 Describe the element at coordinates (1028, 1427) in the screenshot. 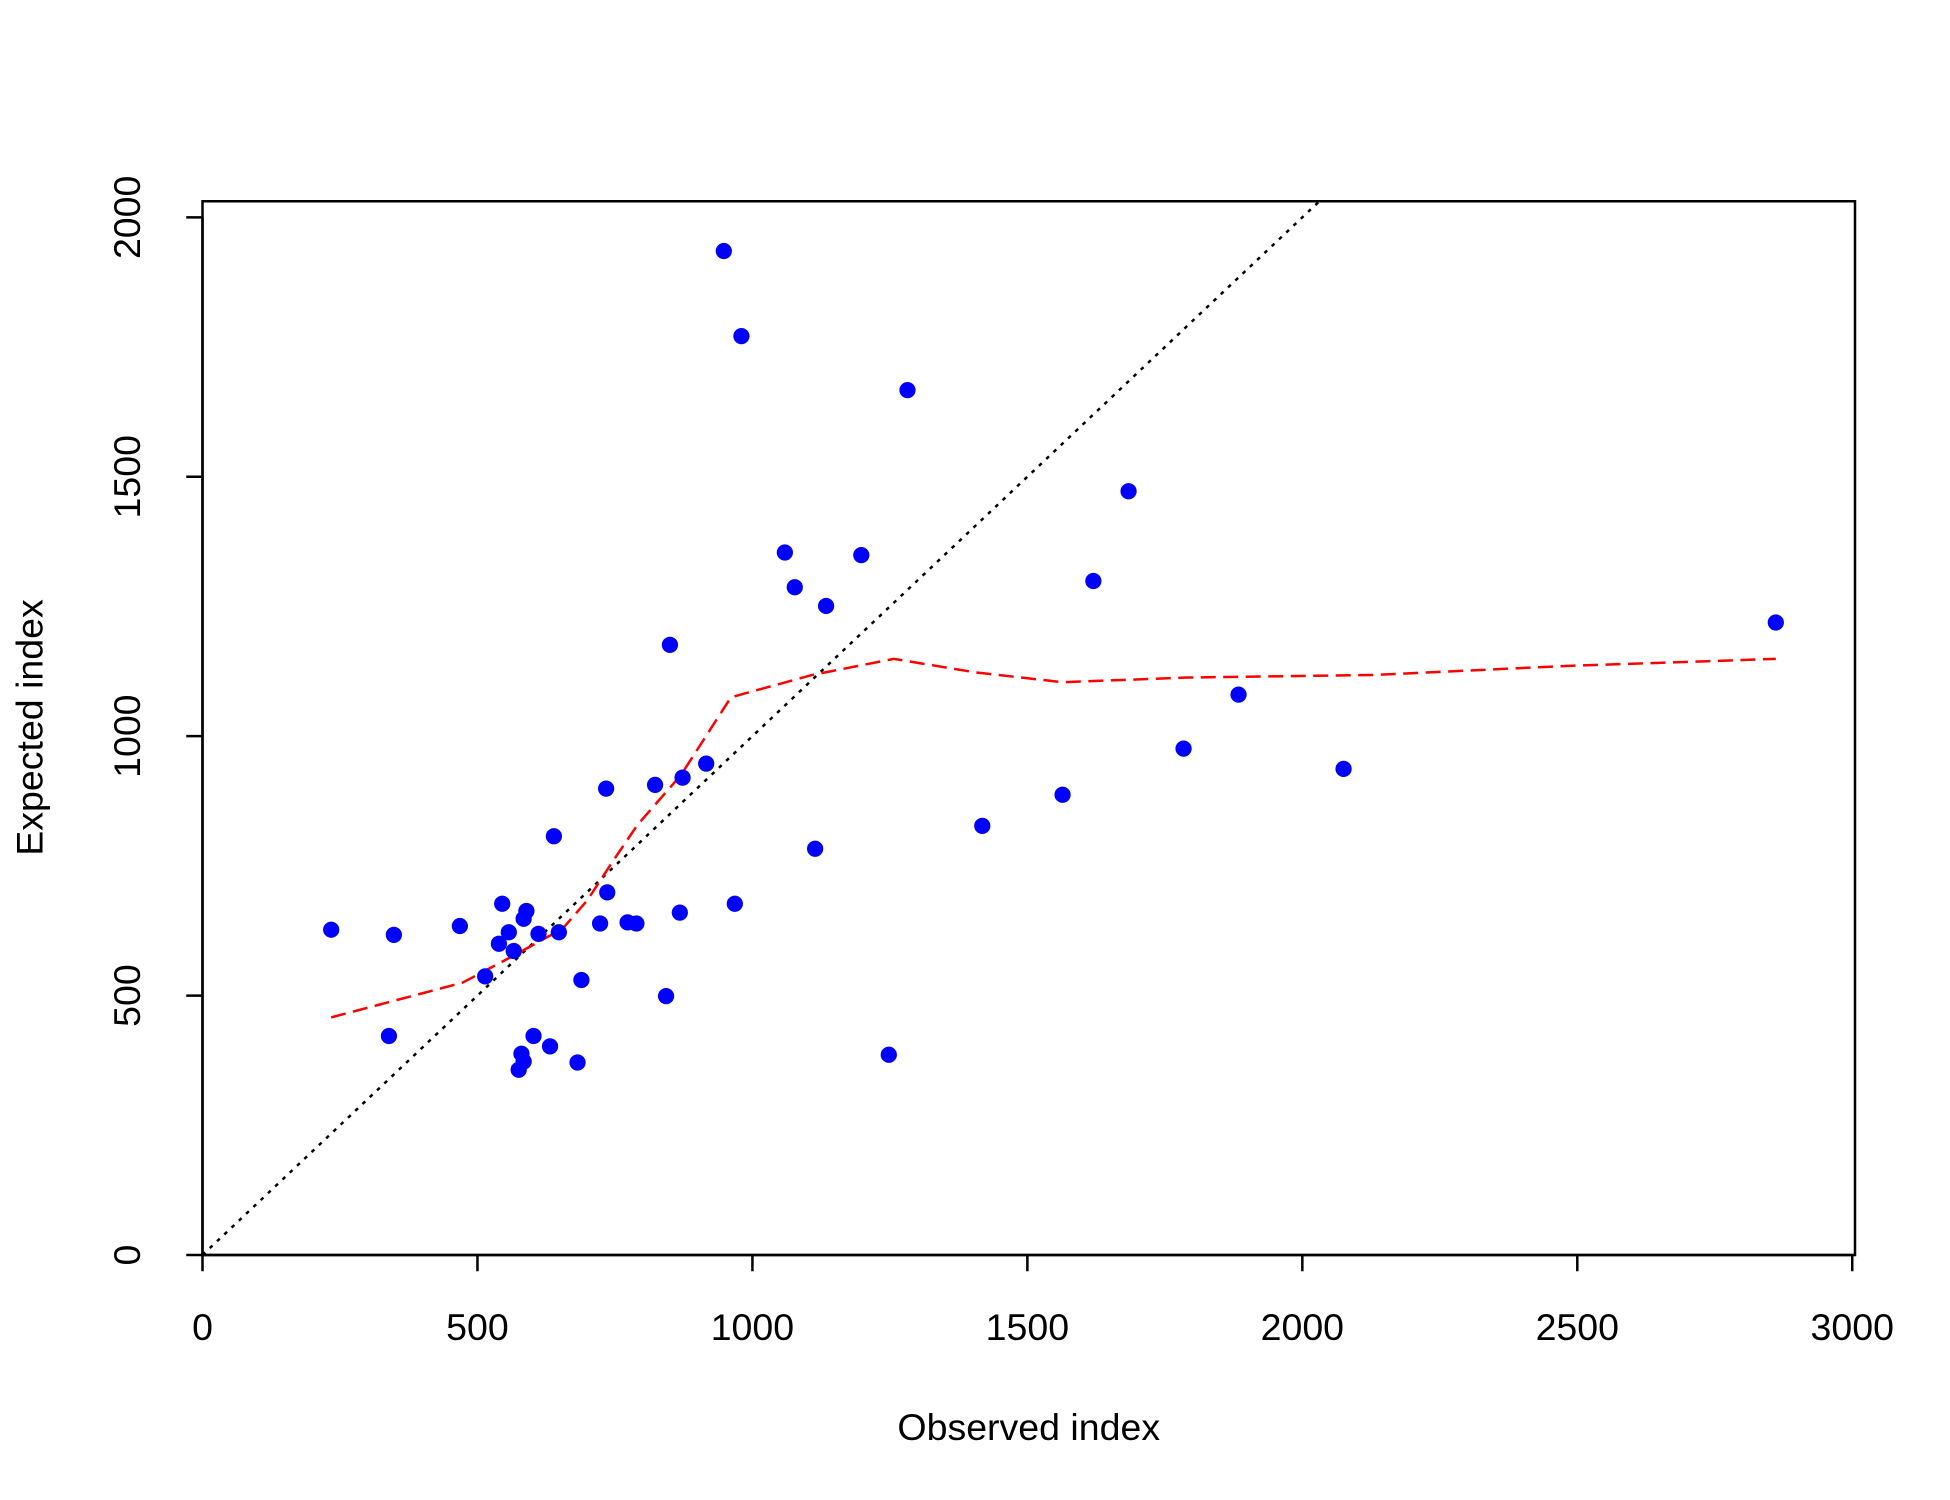

I see `x-axis-title: Observed index` at that location.